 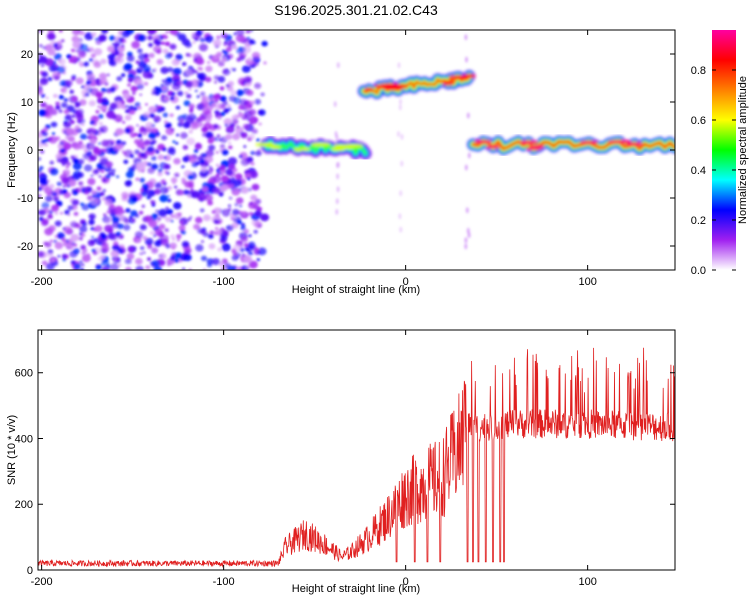 What do you see at coordinates (12, 150) in the screenshot?
I see `spectrogram-y-label: Frequency (Hz)` at bounding box center [12, 150].